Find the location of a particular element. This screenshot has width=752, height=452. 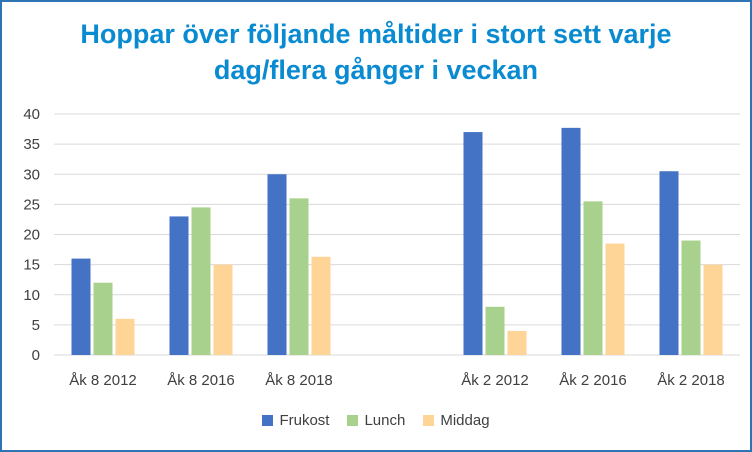

y-tick-label: 30 is located at coordinates (31, 174).